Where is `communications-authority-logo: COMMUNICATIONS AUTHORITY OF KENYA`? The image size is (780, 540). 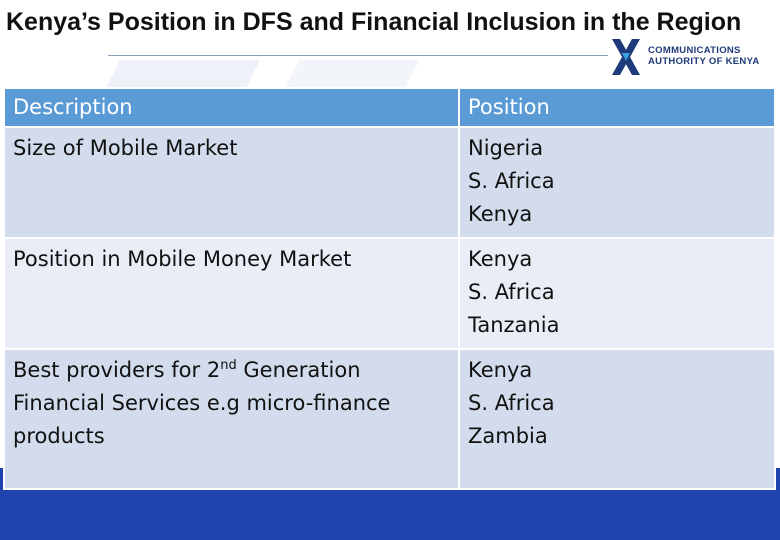 communications-authority-logo: COMMUNICATIONS AUTHORITY OF KENYA is located at coordinates (690, 57).